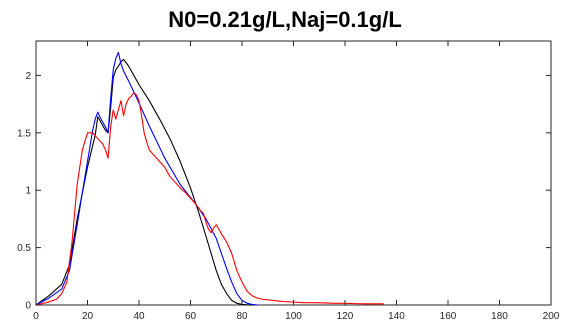 The height and width of the screenshot is (325, 570). What do you see at coordinates (139, 316) in the screenshot?
I see `x-tick-label: 40` at bounding box center [139, 316].